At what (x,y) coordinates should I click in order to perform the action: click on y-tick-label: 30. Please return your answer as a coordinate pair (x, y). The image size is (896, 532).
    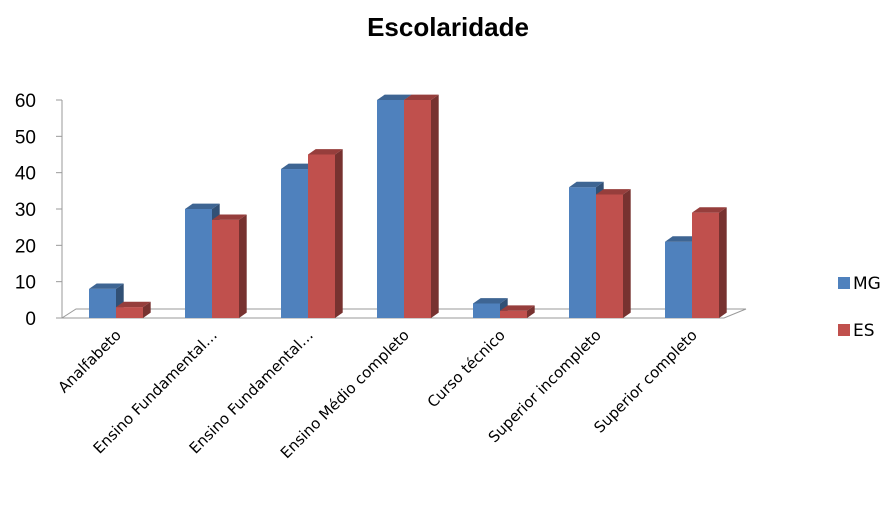
    Looking at the image, I should click on (25, 210).